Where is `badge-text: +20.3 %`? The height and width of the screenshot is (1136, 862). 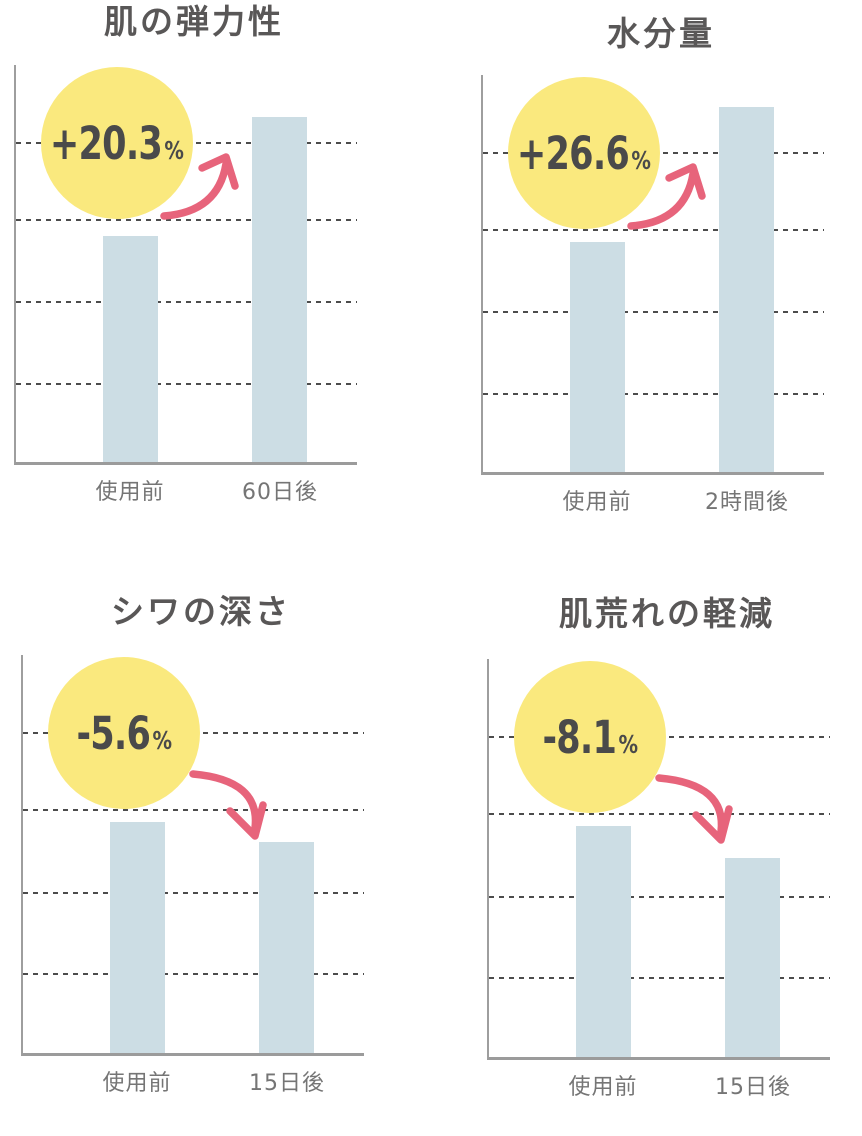
badge-text: +20.3 % is located at coordinates (117, 143).